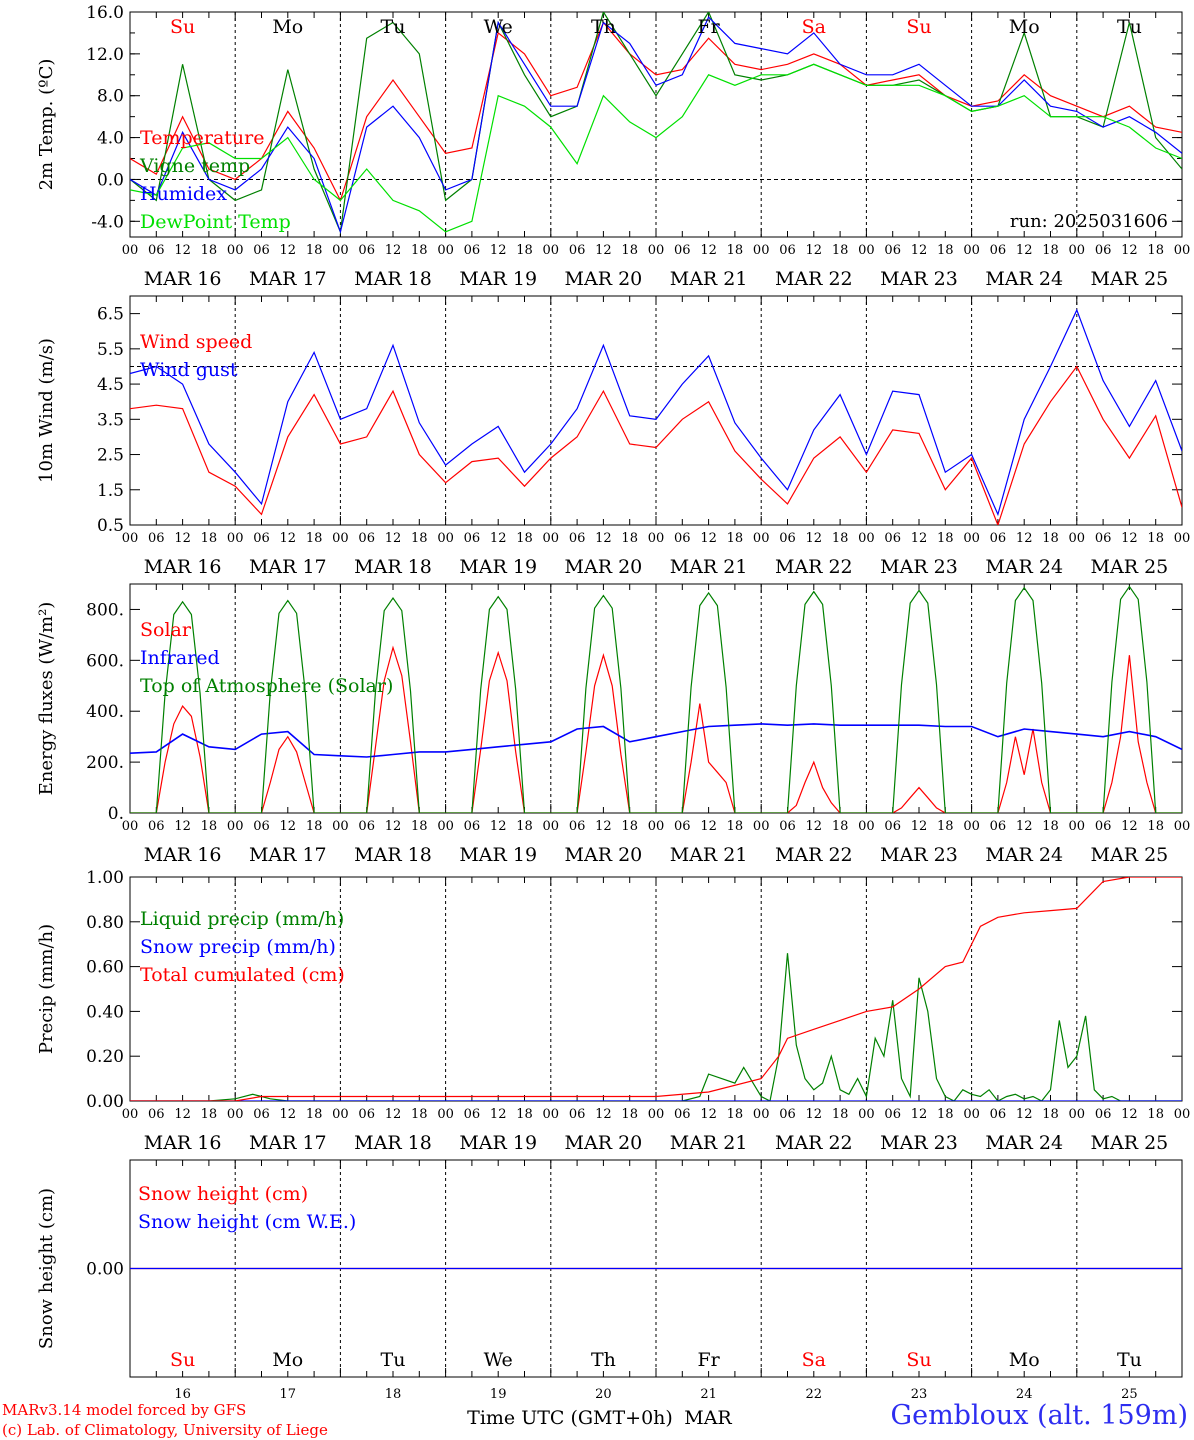 The height and width of the screenshot is (1440, 1194). I want to click on legend-entry-1: Temperature, so click(202, 138).